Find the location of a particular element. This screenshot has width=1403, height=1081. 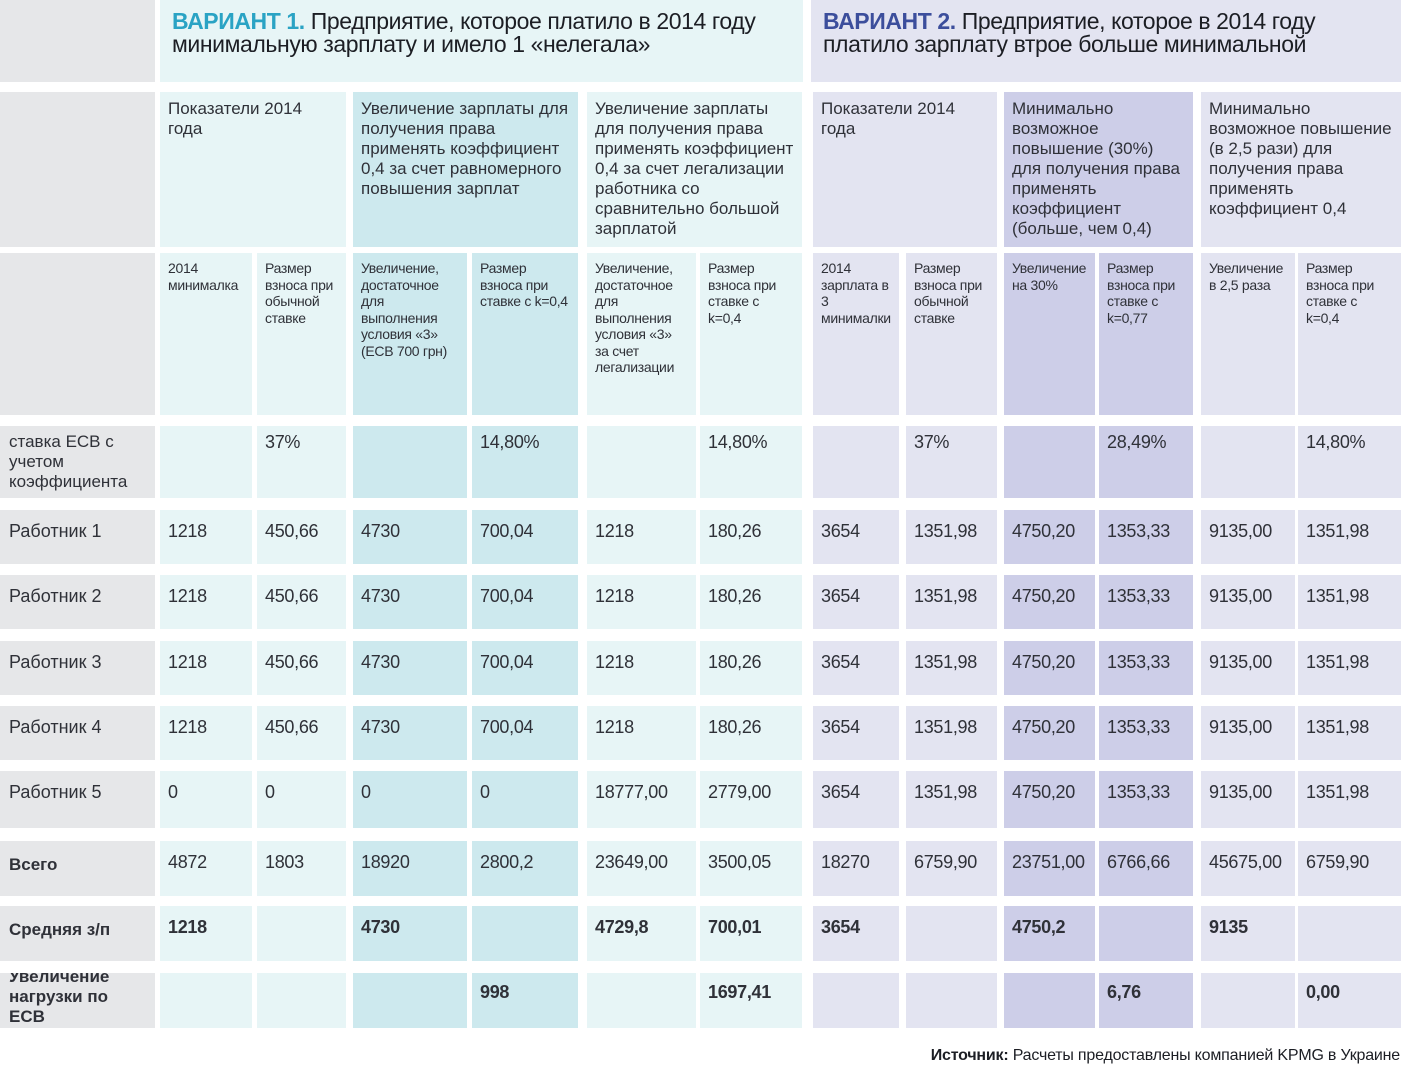

table-cell: 18777,00 is located at coordinates (641, 799).